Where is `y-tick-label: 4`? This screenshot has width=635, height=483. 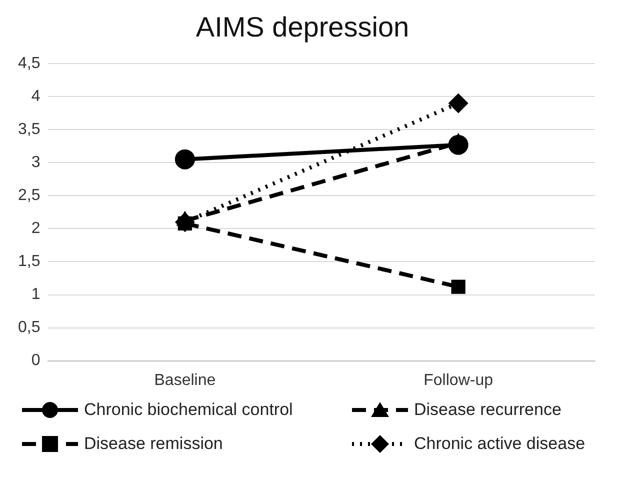 y-tick-label: 4 is located at coordinates (35, 97).